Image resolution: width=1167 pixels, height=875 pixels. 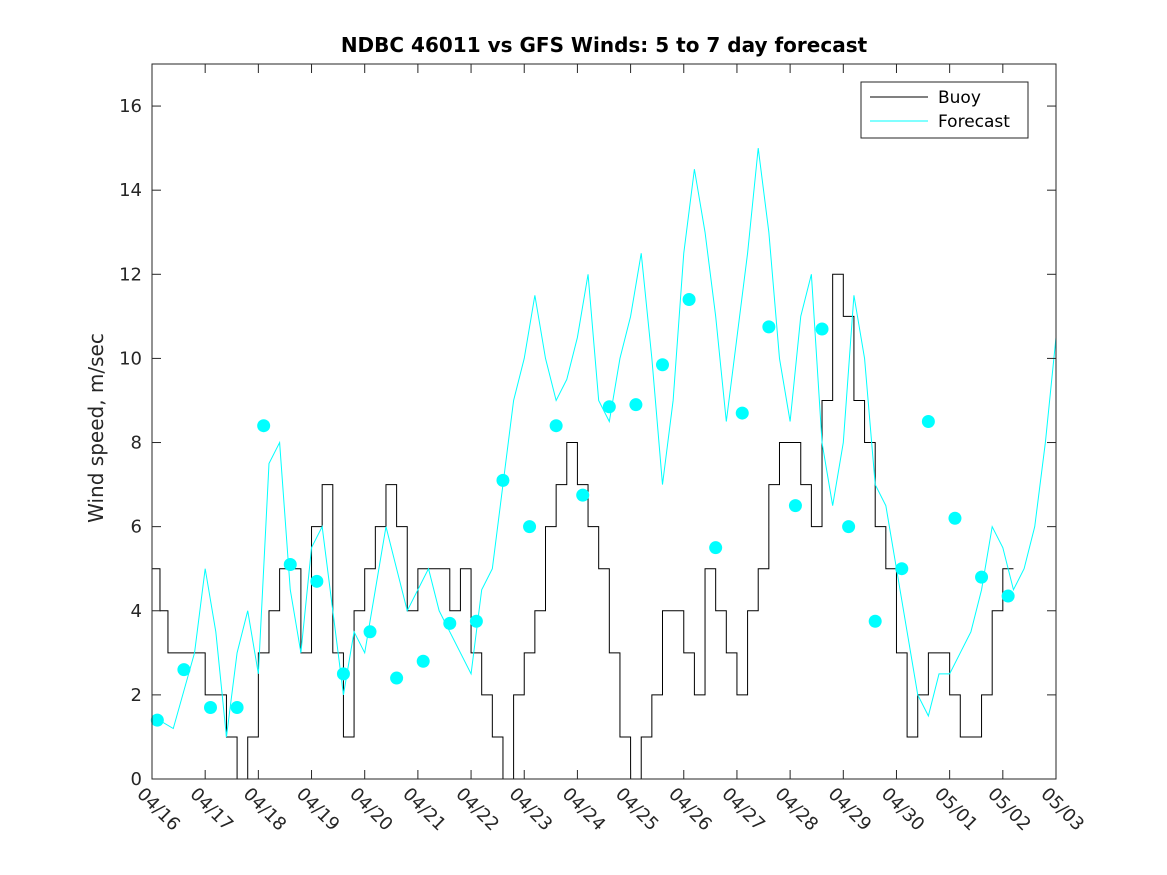 I want to click on y-tick-label: 8, so click(x=136, y=443).